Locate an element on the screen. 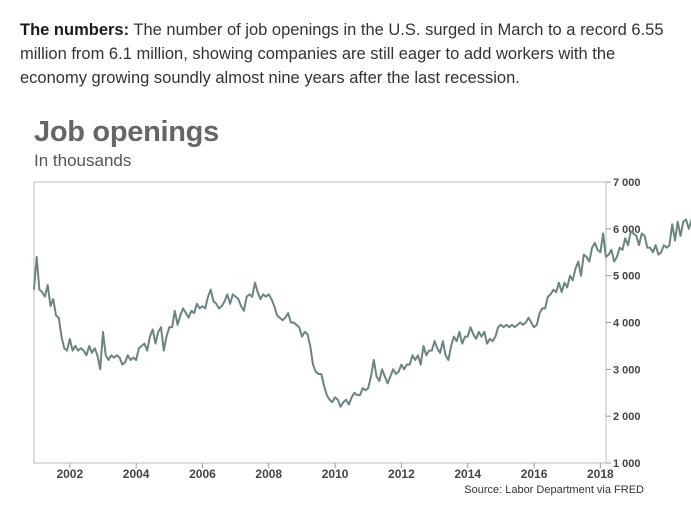  x-tick-label: 2002 is located at coordinates (69, 474).